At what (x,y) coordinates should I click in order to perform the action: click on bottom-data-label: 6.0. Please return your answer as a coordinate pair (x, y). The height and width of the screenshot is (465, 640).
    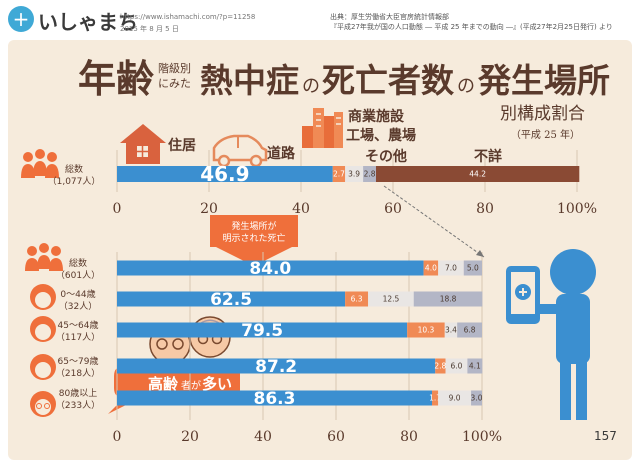
    Looking at the image, I should click on (456, 366).